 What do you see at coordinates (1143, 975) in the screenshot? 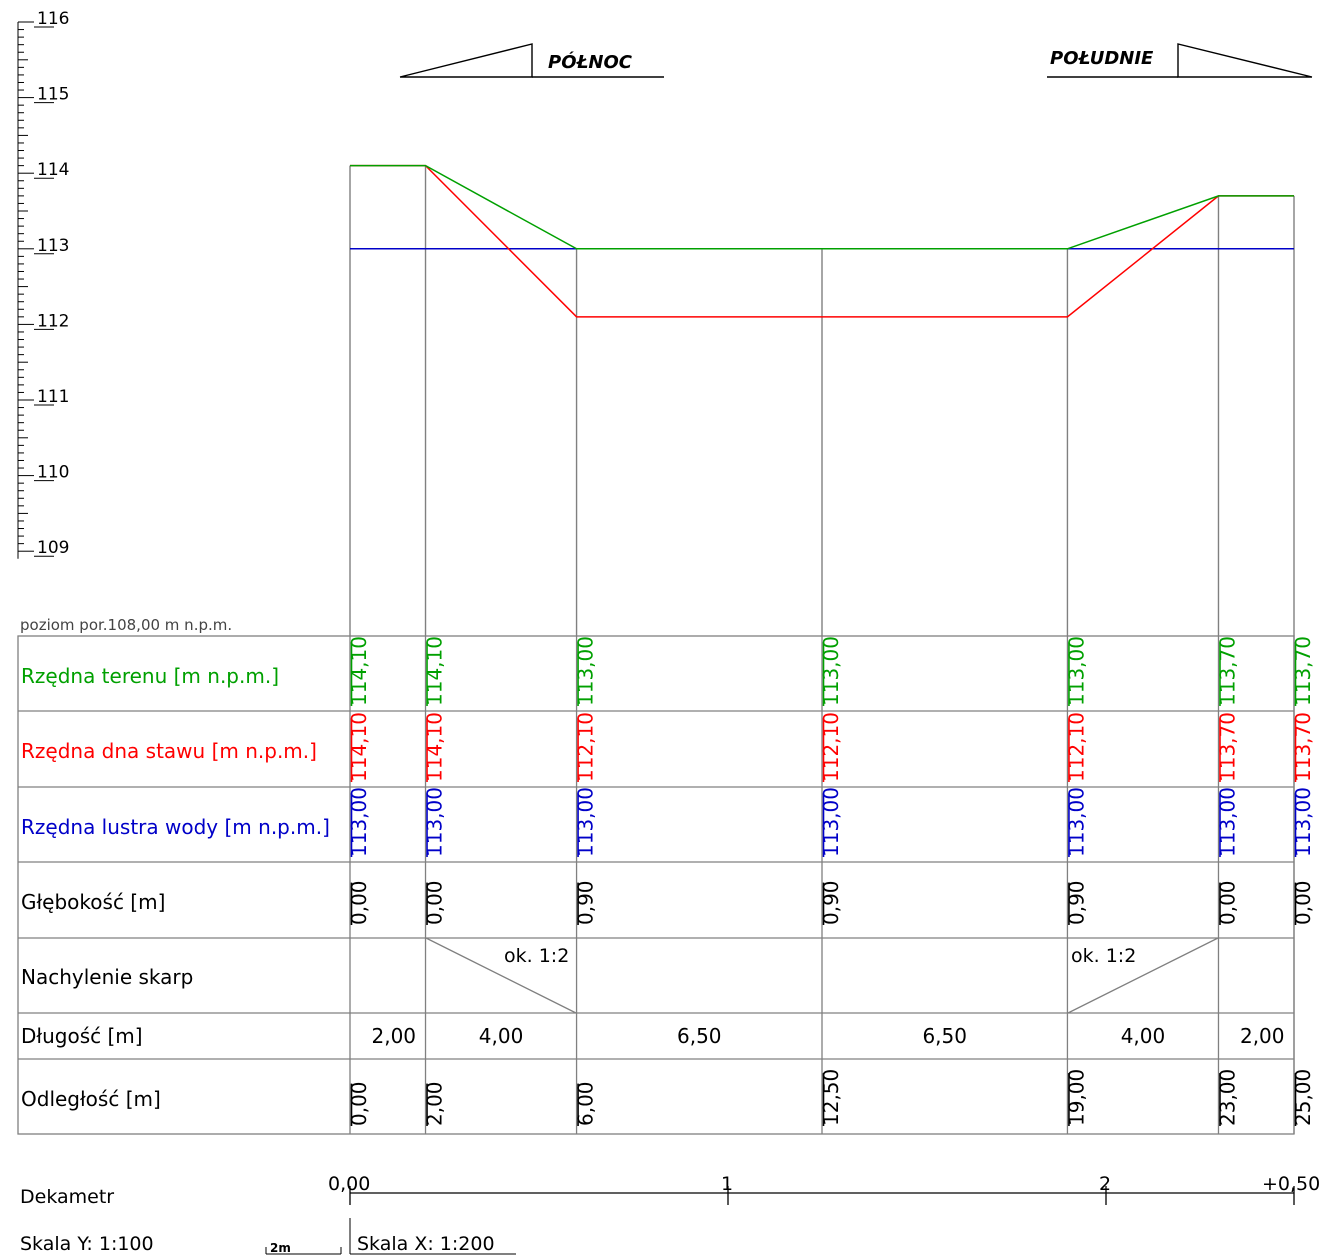
I see `slope-diagonal-right` at bounding box center [1143, 975].